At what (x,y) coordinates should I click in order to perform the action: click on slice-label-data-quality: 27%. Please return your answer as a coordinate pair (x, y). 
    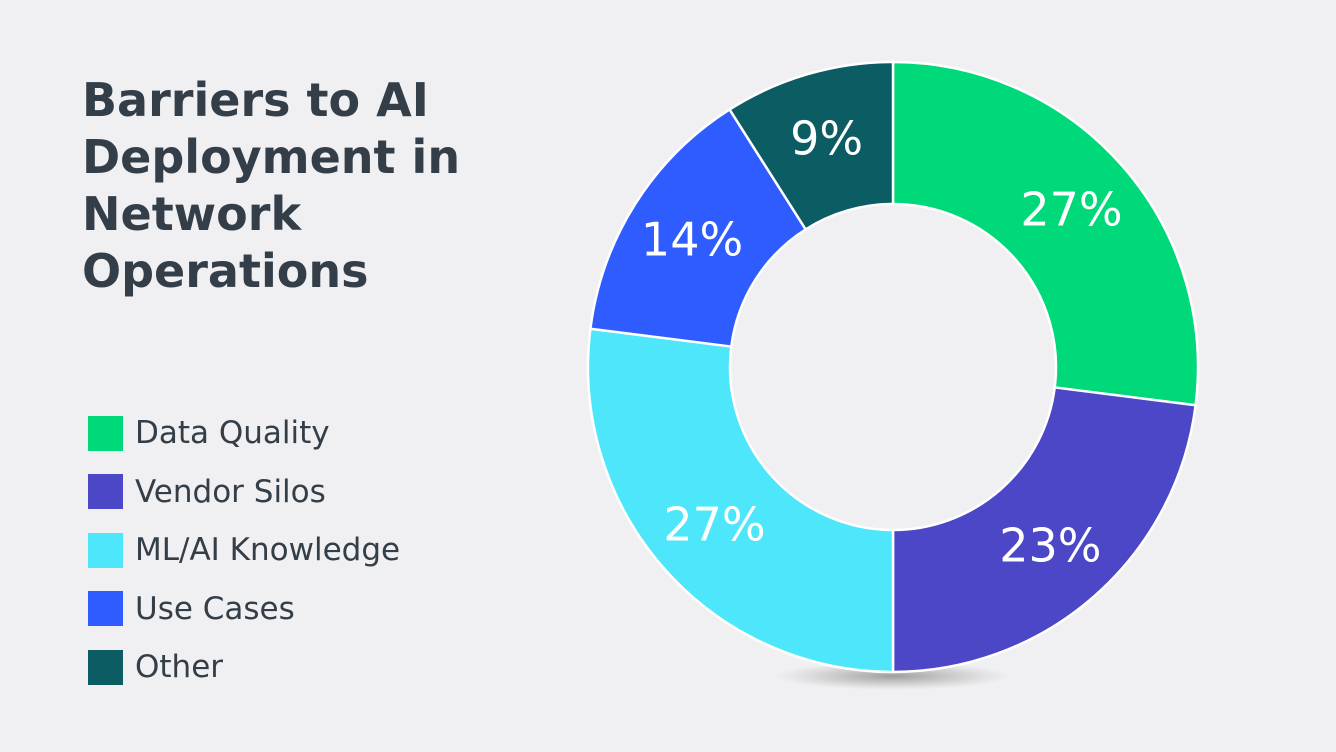
    Looking at the image, I should click on (1071, 210).